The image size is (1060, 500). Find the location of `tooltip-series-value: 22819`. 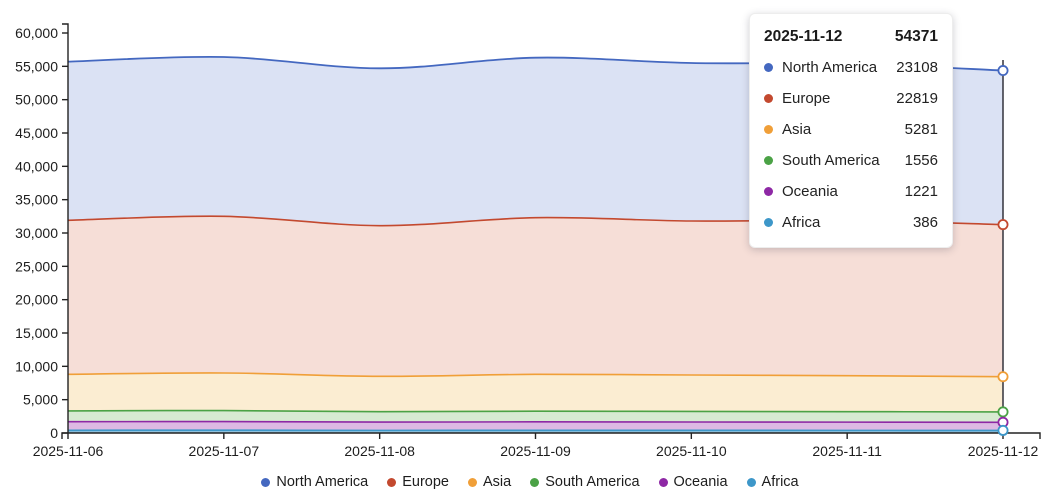

tooltip-series-value: 22819 is located at coordinates (917, 98).